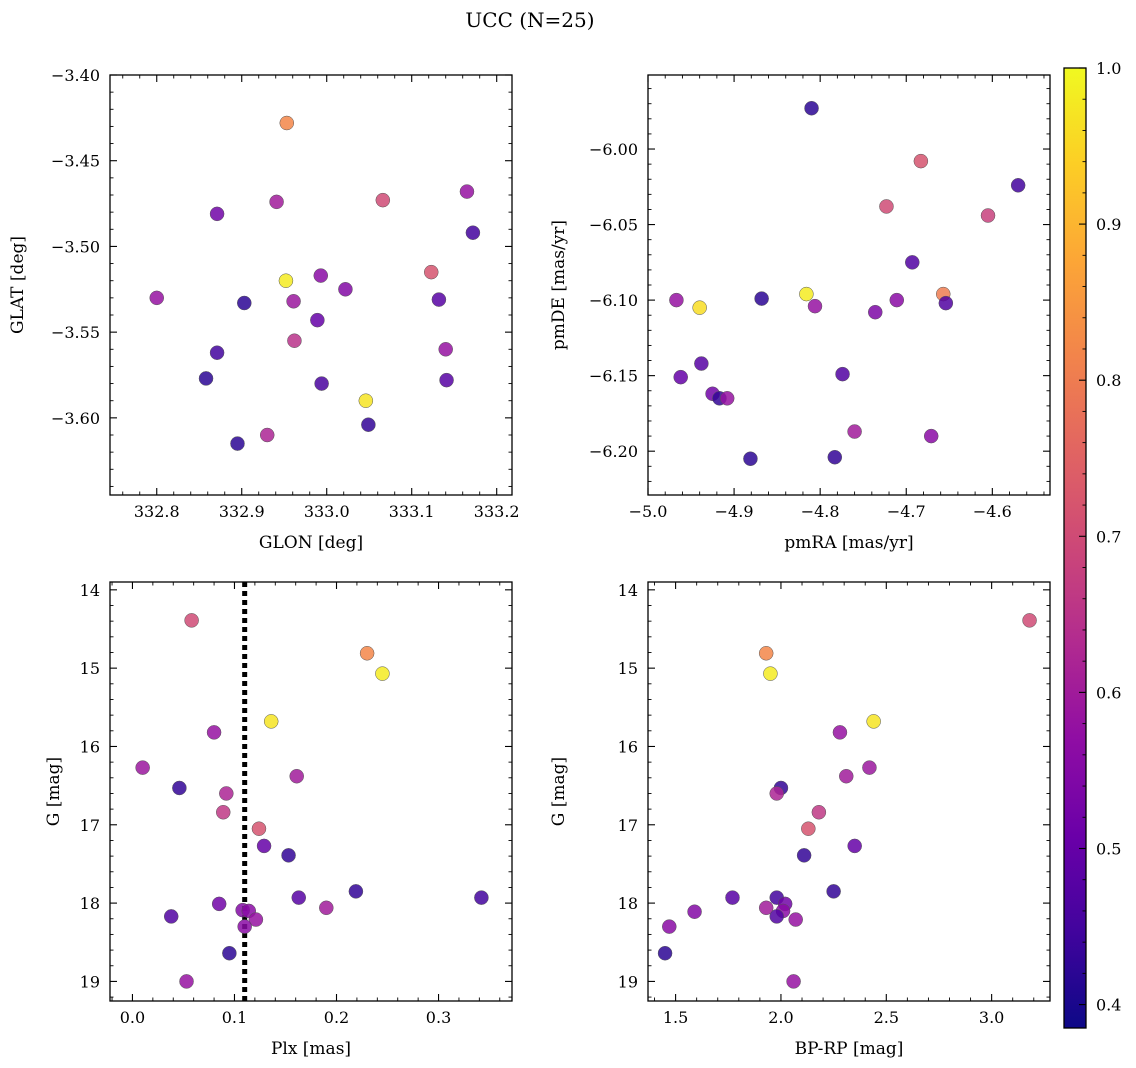  I want to click on y-tick-label: −6.20, so click(613, 451).